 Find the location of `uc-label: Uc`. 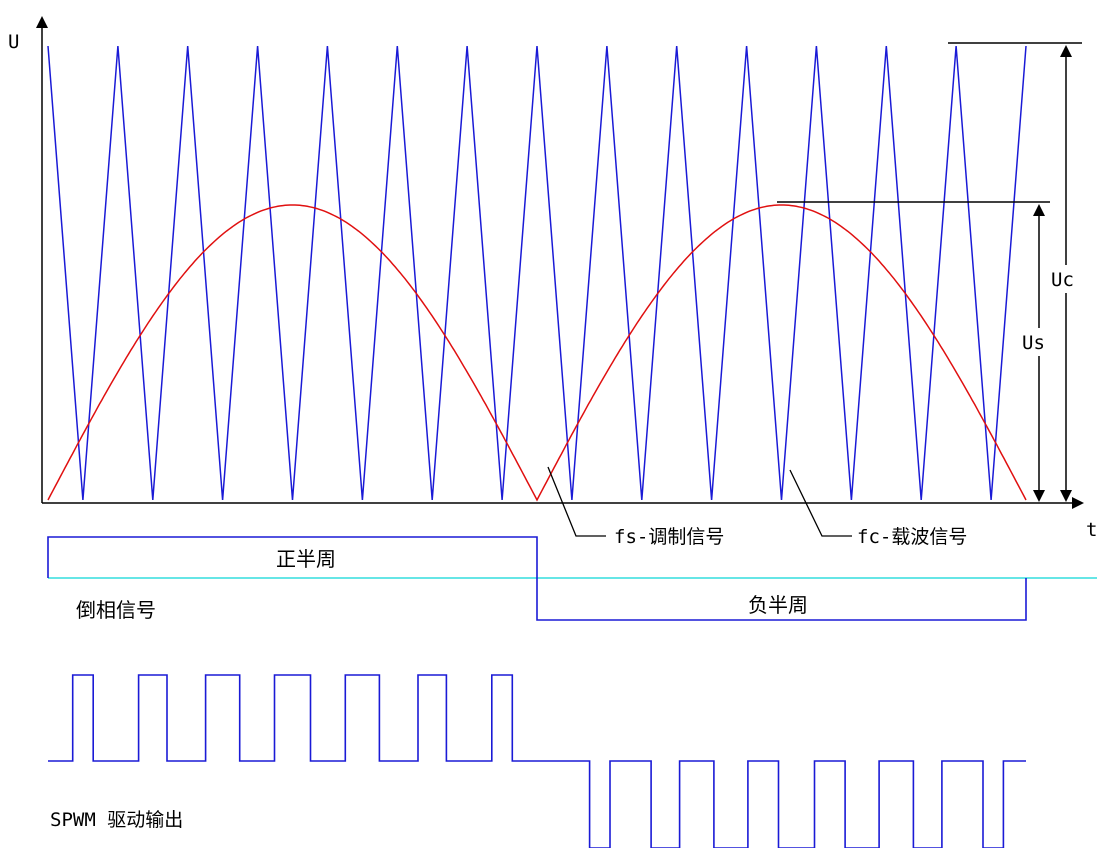

uc-label: Uc is located at coordinates (1062, 280).